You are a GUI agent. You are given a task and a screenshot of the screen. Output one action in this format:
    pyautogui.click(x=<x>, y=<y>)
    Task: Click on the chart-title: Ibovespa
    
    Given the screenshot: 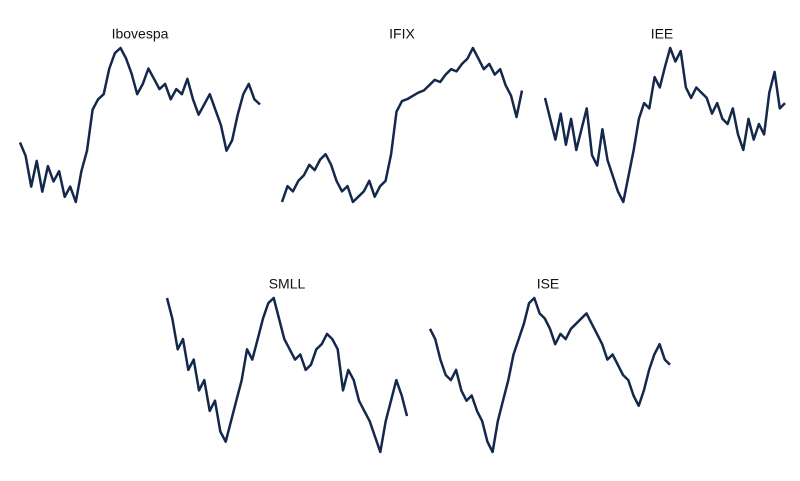 What is the action you would take?
    pyautogui.click(x=140, y=34)
    